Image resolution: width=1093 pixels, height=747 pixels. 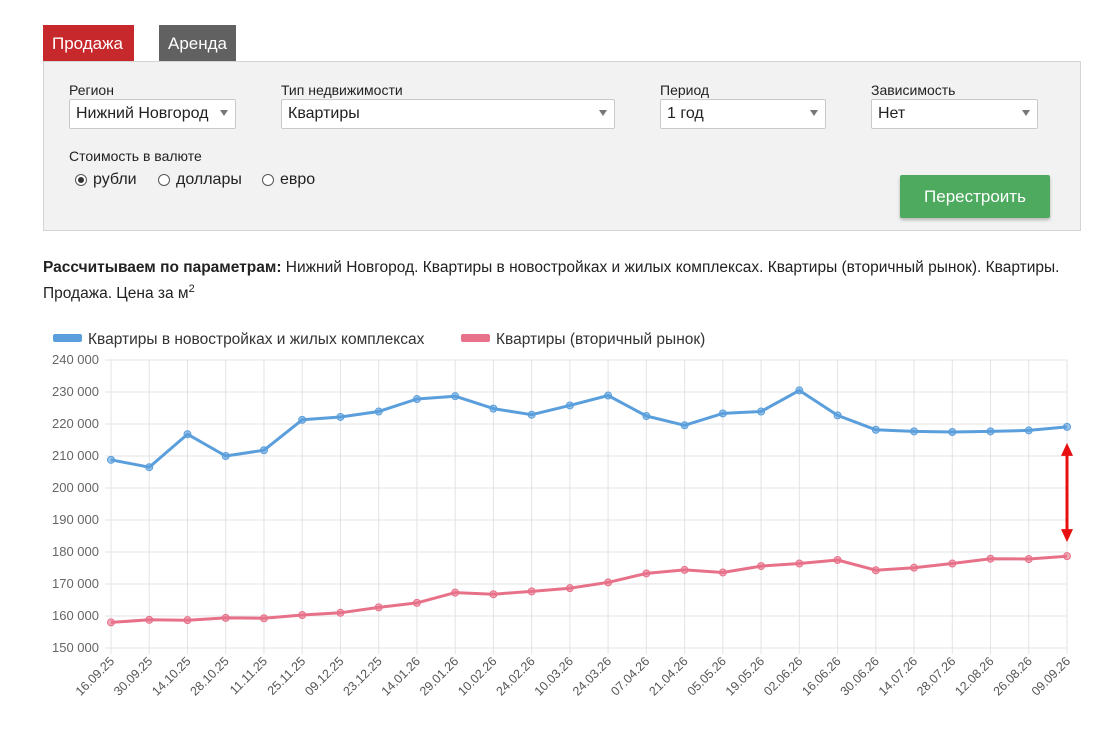 I want to click on dependency-label: Зависимость, so click(x=913, y=90).